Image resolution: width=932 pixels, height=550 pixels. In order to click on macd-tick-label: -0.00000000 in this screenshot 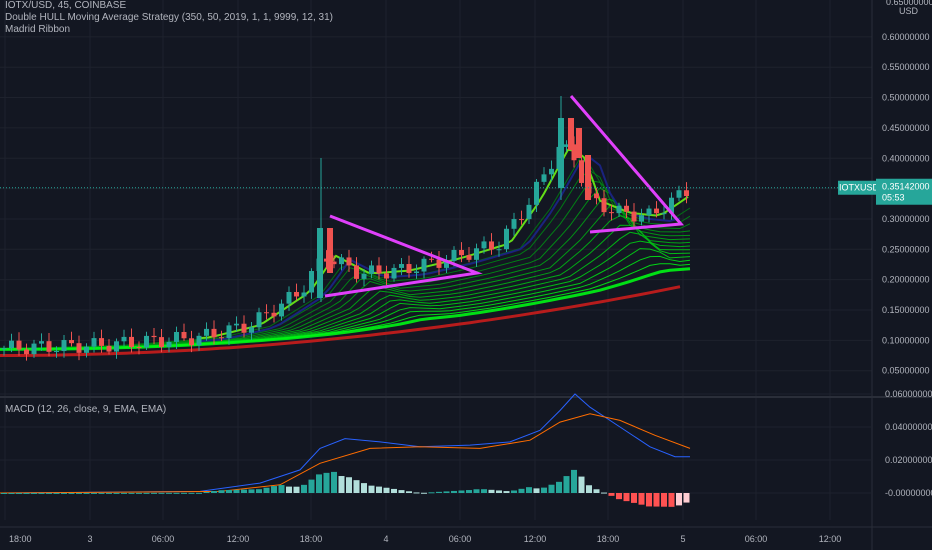, I will do `click(908, 493)`.